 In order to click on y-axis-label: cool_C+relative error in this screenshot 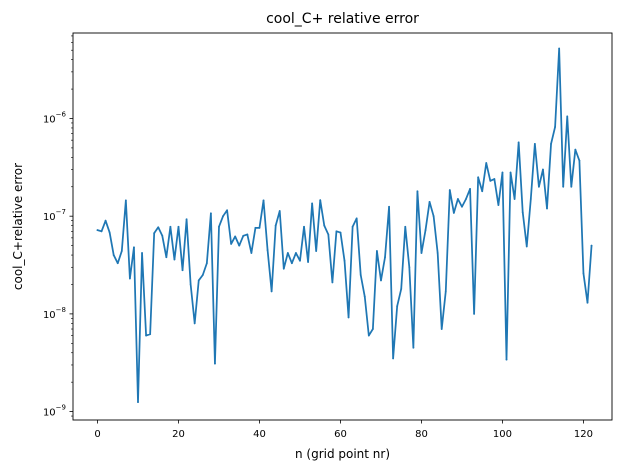, I will do `click(18, 226)`.